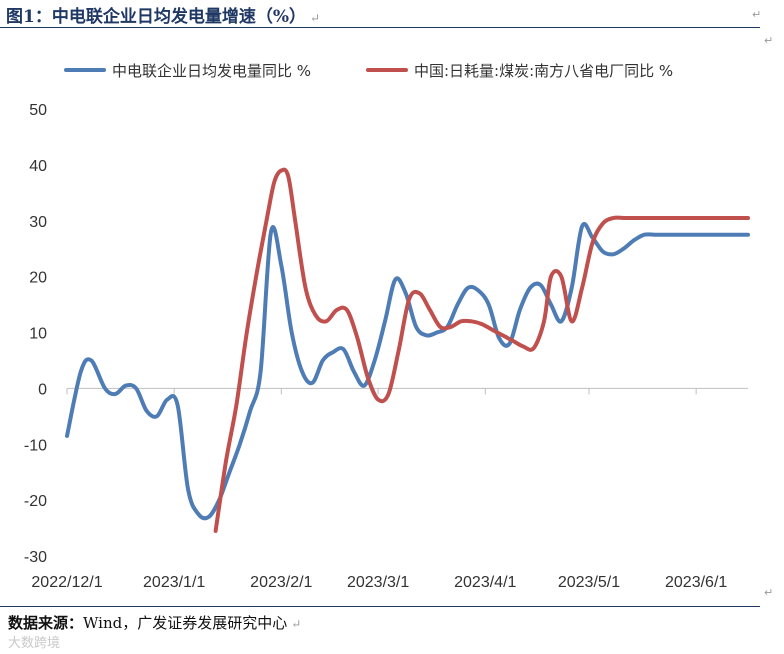  What do you see at coordinates (378, 582) in the screenshot?
I see `x-tick-label: 2023/3/1` at bounding box center [378, 582].